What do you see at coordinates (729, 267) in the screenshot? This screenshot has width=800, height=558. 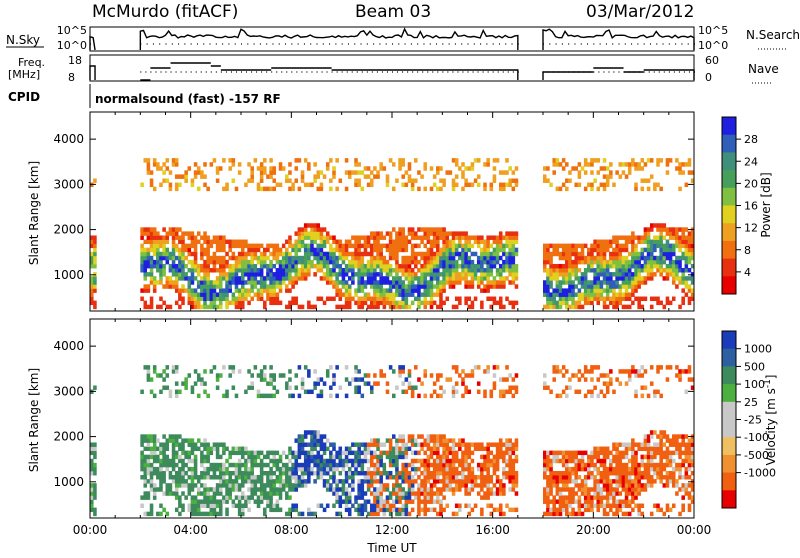 I see `colorbar-swatch` at bounding box center [729, 267].